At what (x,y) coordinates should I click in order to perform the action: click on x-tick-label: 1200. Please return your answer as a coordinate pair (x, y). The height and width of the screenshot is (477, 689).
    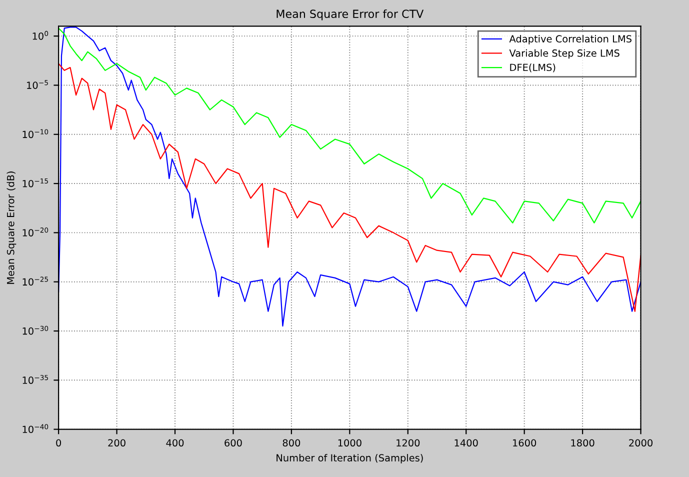
    Looking at the image, I should click on (408, 443).